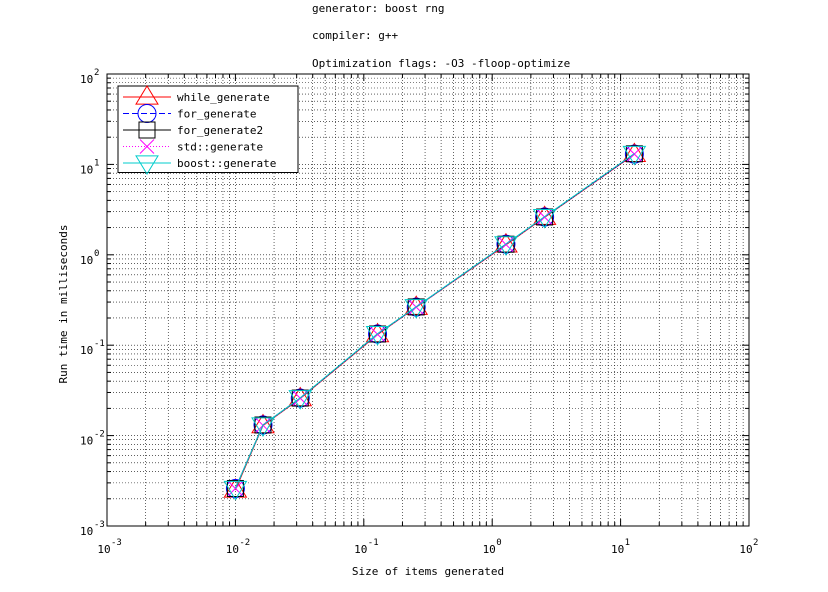 The image size is (828, 592). What do you see at coordinates (226, 163) in the screenshot?
I see `legend-label: boost::generate` at bounding box center [226, 163].